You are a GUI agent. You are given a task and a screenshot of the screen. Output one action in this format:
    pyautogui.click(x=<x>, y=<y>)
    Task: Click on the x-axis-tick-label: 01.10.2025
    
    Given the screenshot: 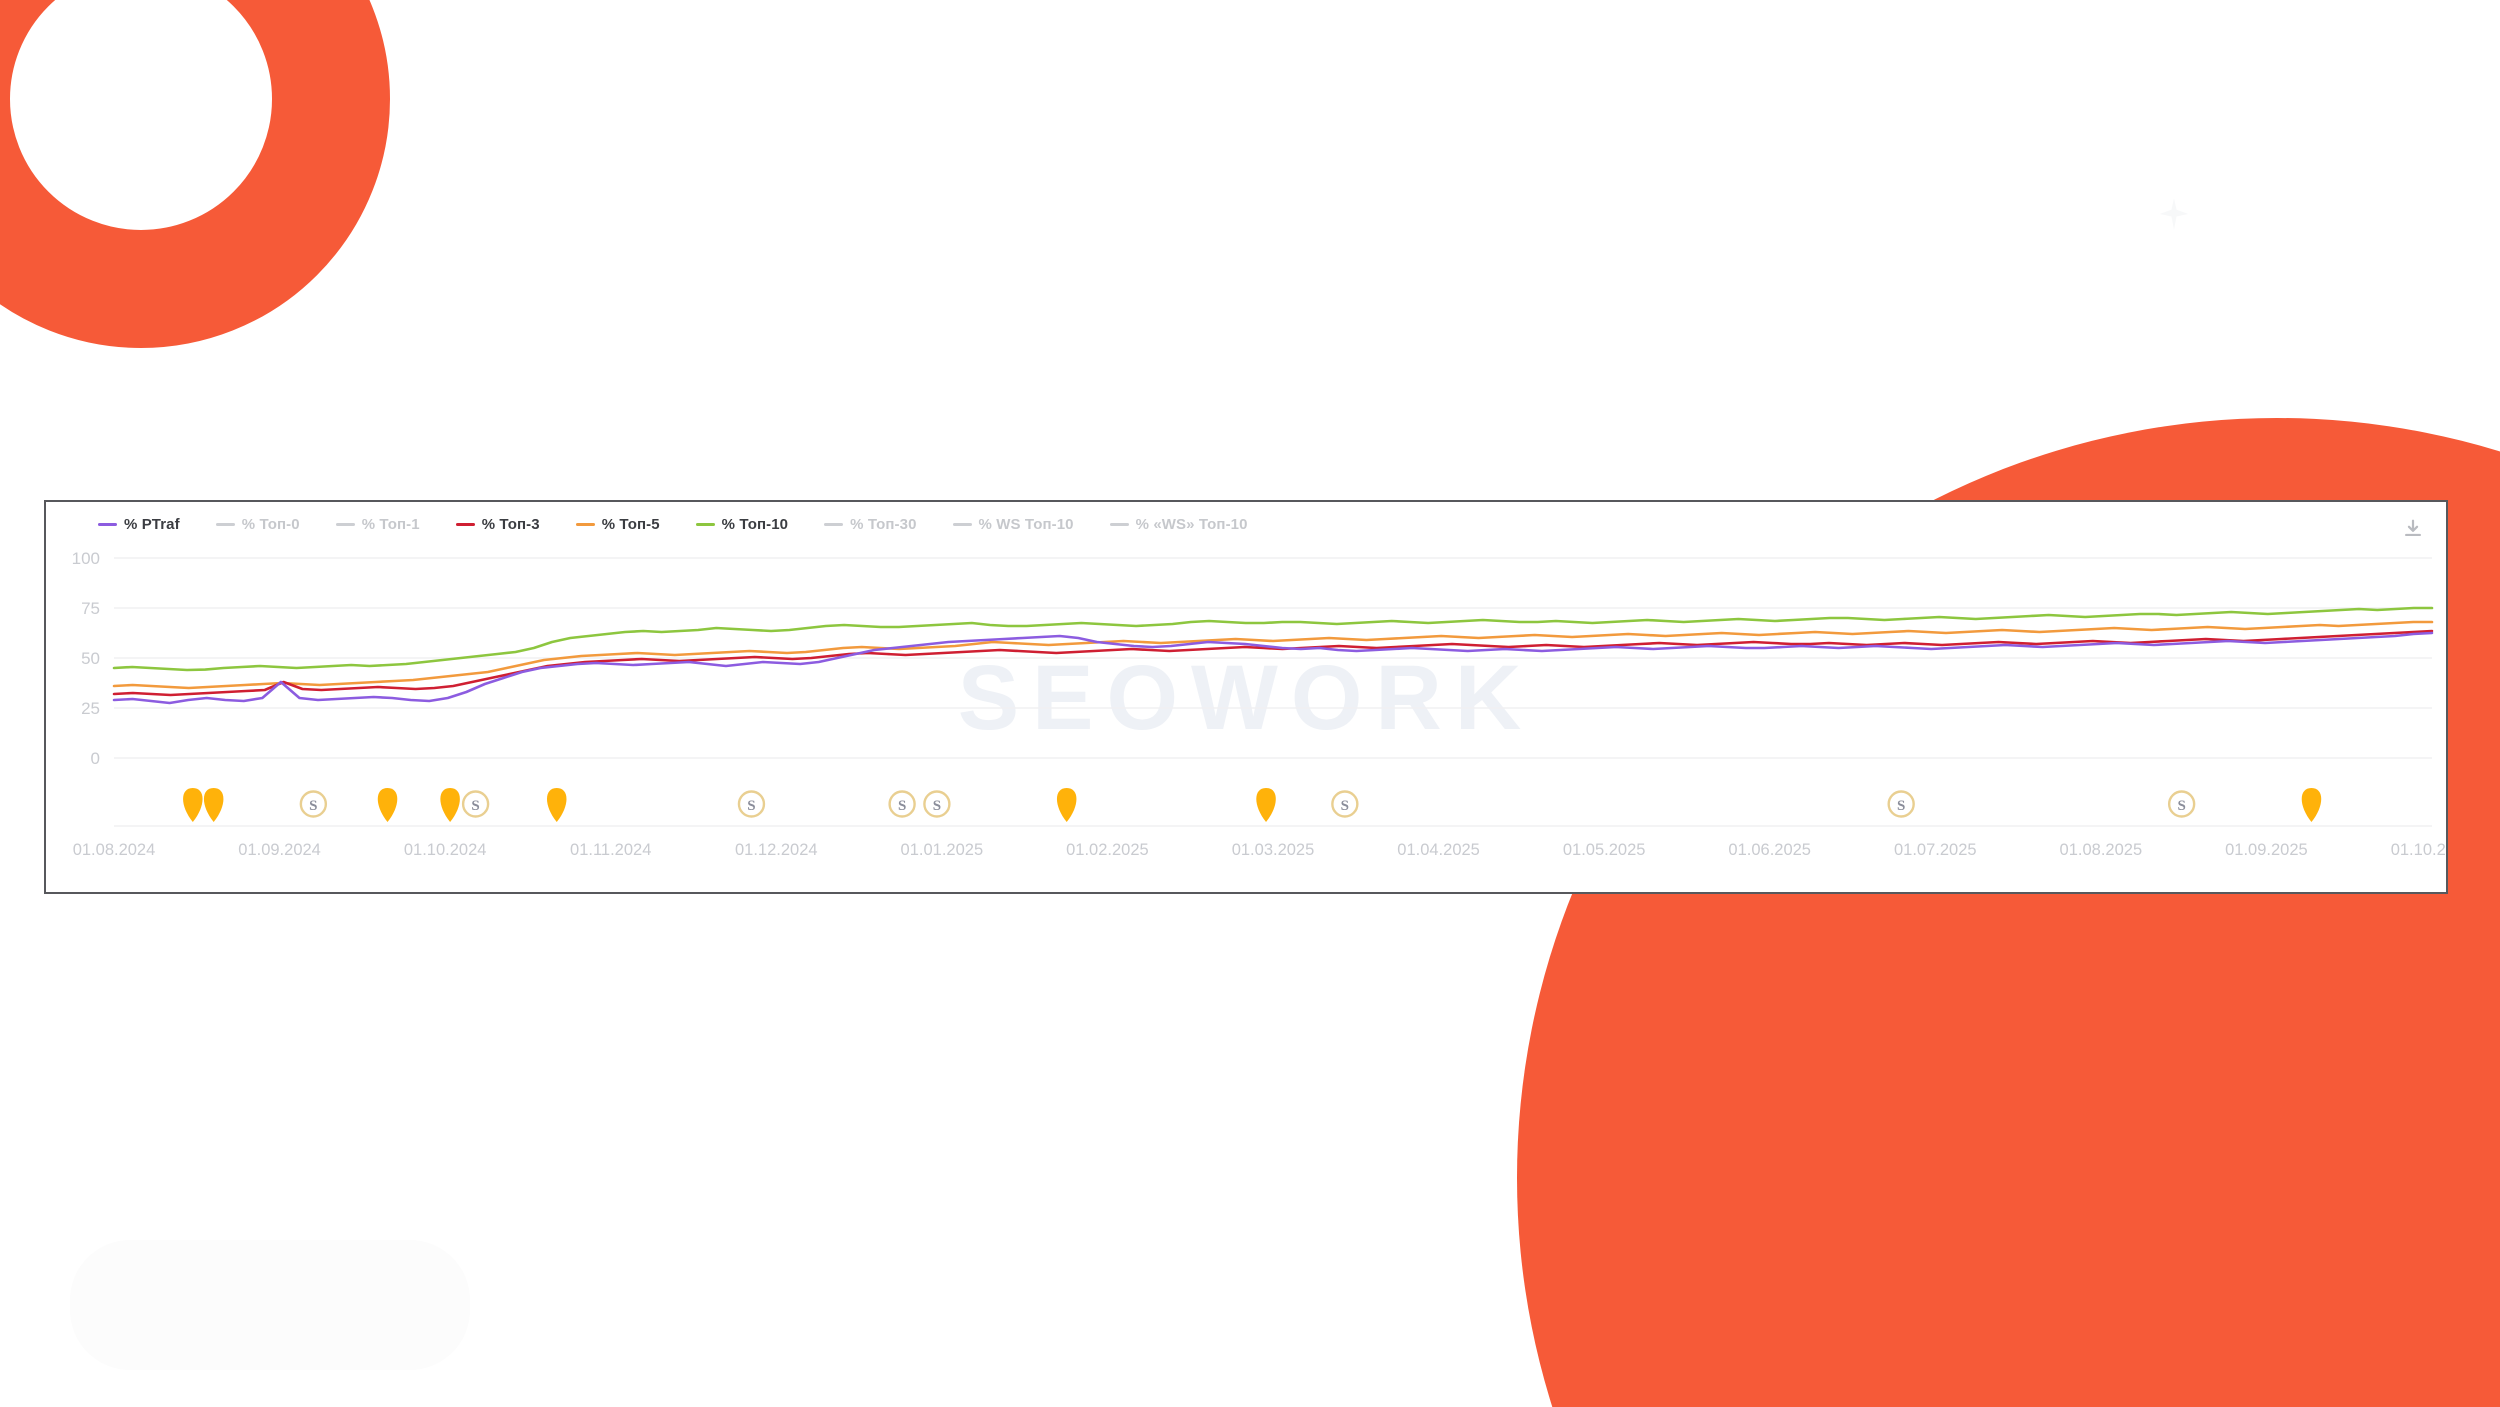 What is the action you would take?
    pyautogui.click(x=2418, y=850)
    